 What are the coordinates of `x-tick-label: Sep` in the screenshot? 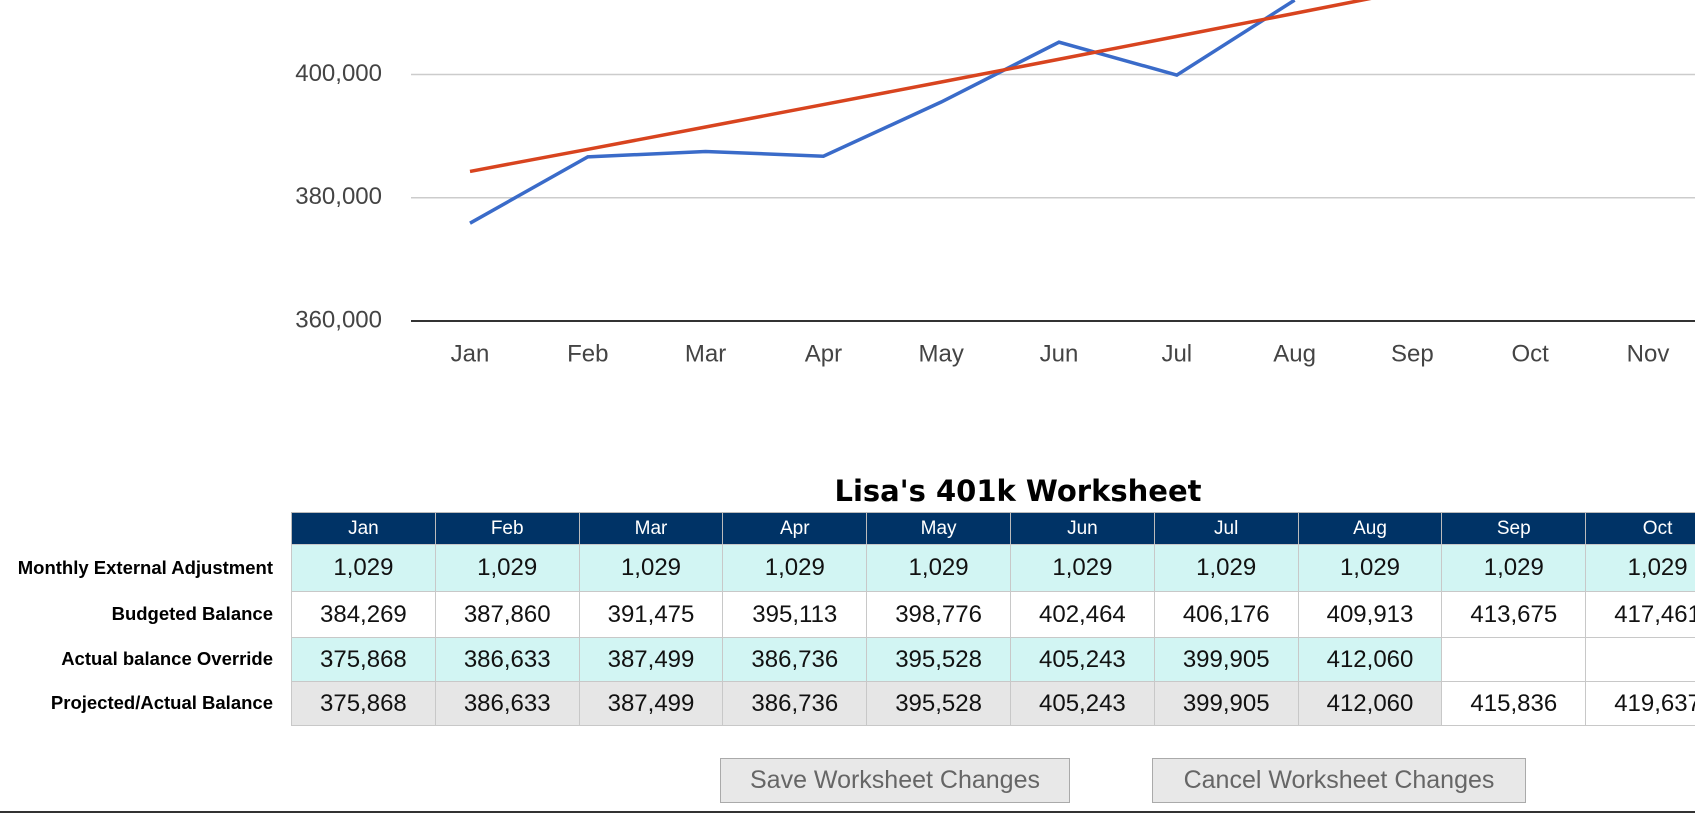 It's located at (1412, 353).